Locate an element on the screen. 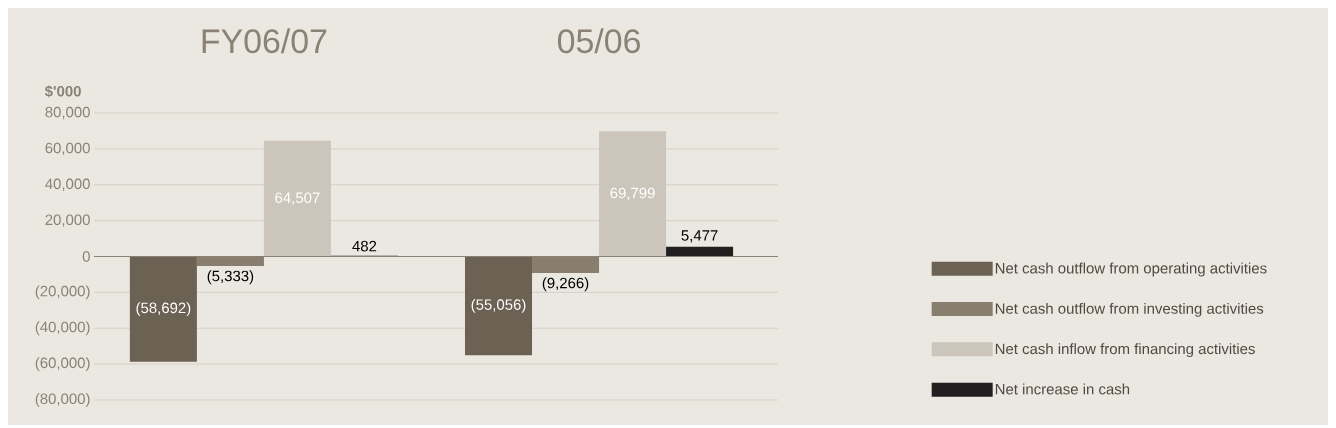 Image resolution: width=1336 pixels, height=428 pixels. y-tick-label: (40,000) is located at coordinates (62, 328).